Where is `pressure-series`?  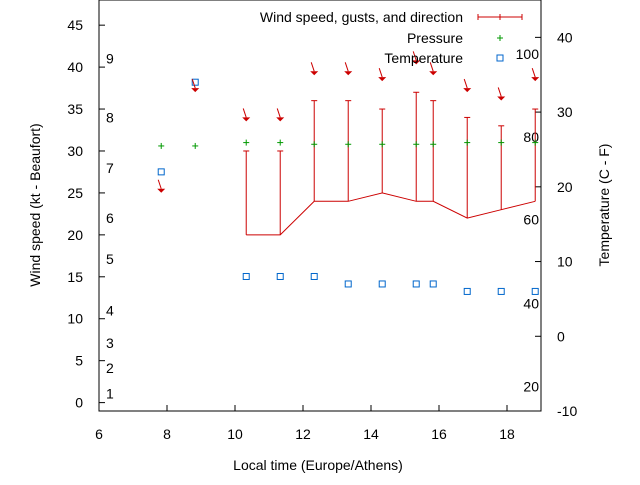
pressure-series is located at coordinates (348, 144).